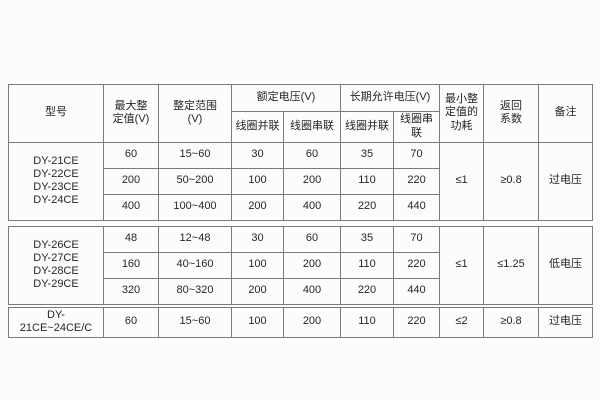 The height and width of the screenshot is (400, 600). Describe the element at coordinates (566, 113) in the screenshot. I see `header-remarks: 备注` at that location.